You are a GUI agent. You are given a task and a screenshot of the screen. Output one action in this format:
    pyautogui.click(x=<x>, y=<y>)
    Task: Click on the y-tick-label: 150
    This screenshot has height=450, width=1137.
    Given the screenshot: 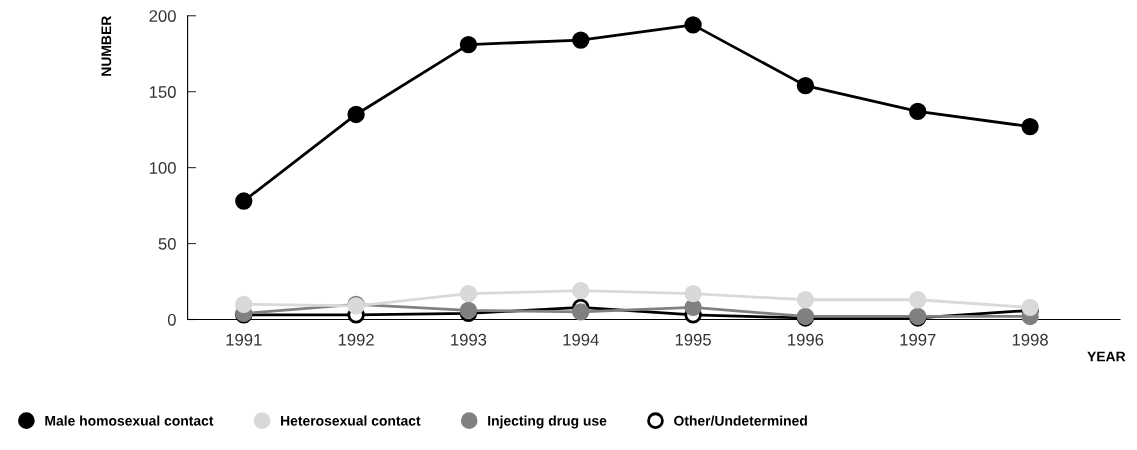 What is the action you would take?
    pyautogui.click(x=162, y=92)
    